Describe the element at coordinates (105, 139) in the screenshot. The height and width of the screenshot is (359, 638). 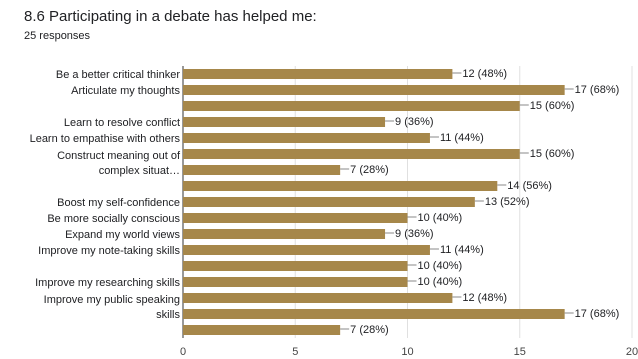
I see `category-label: Learn to empathise with others` at that location.